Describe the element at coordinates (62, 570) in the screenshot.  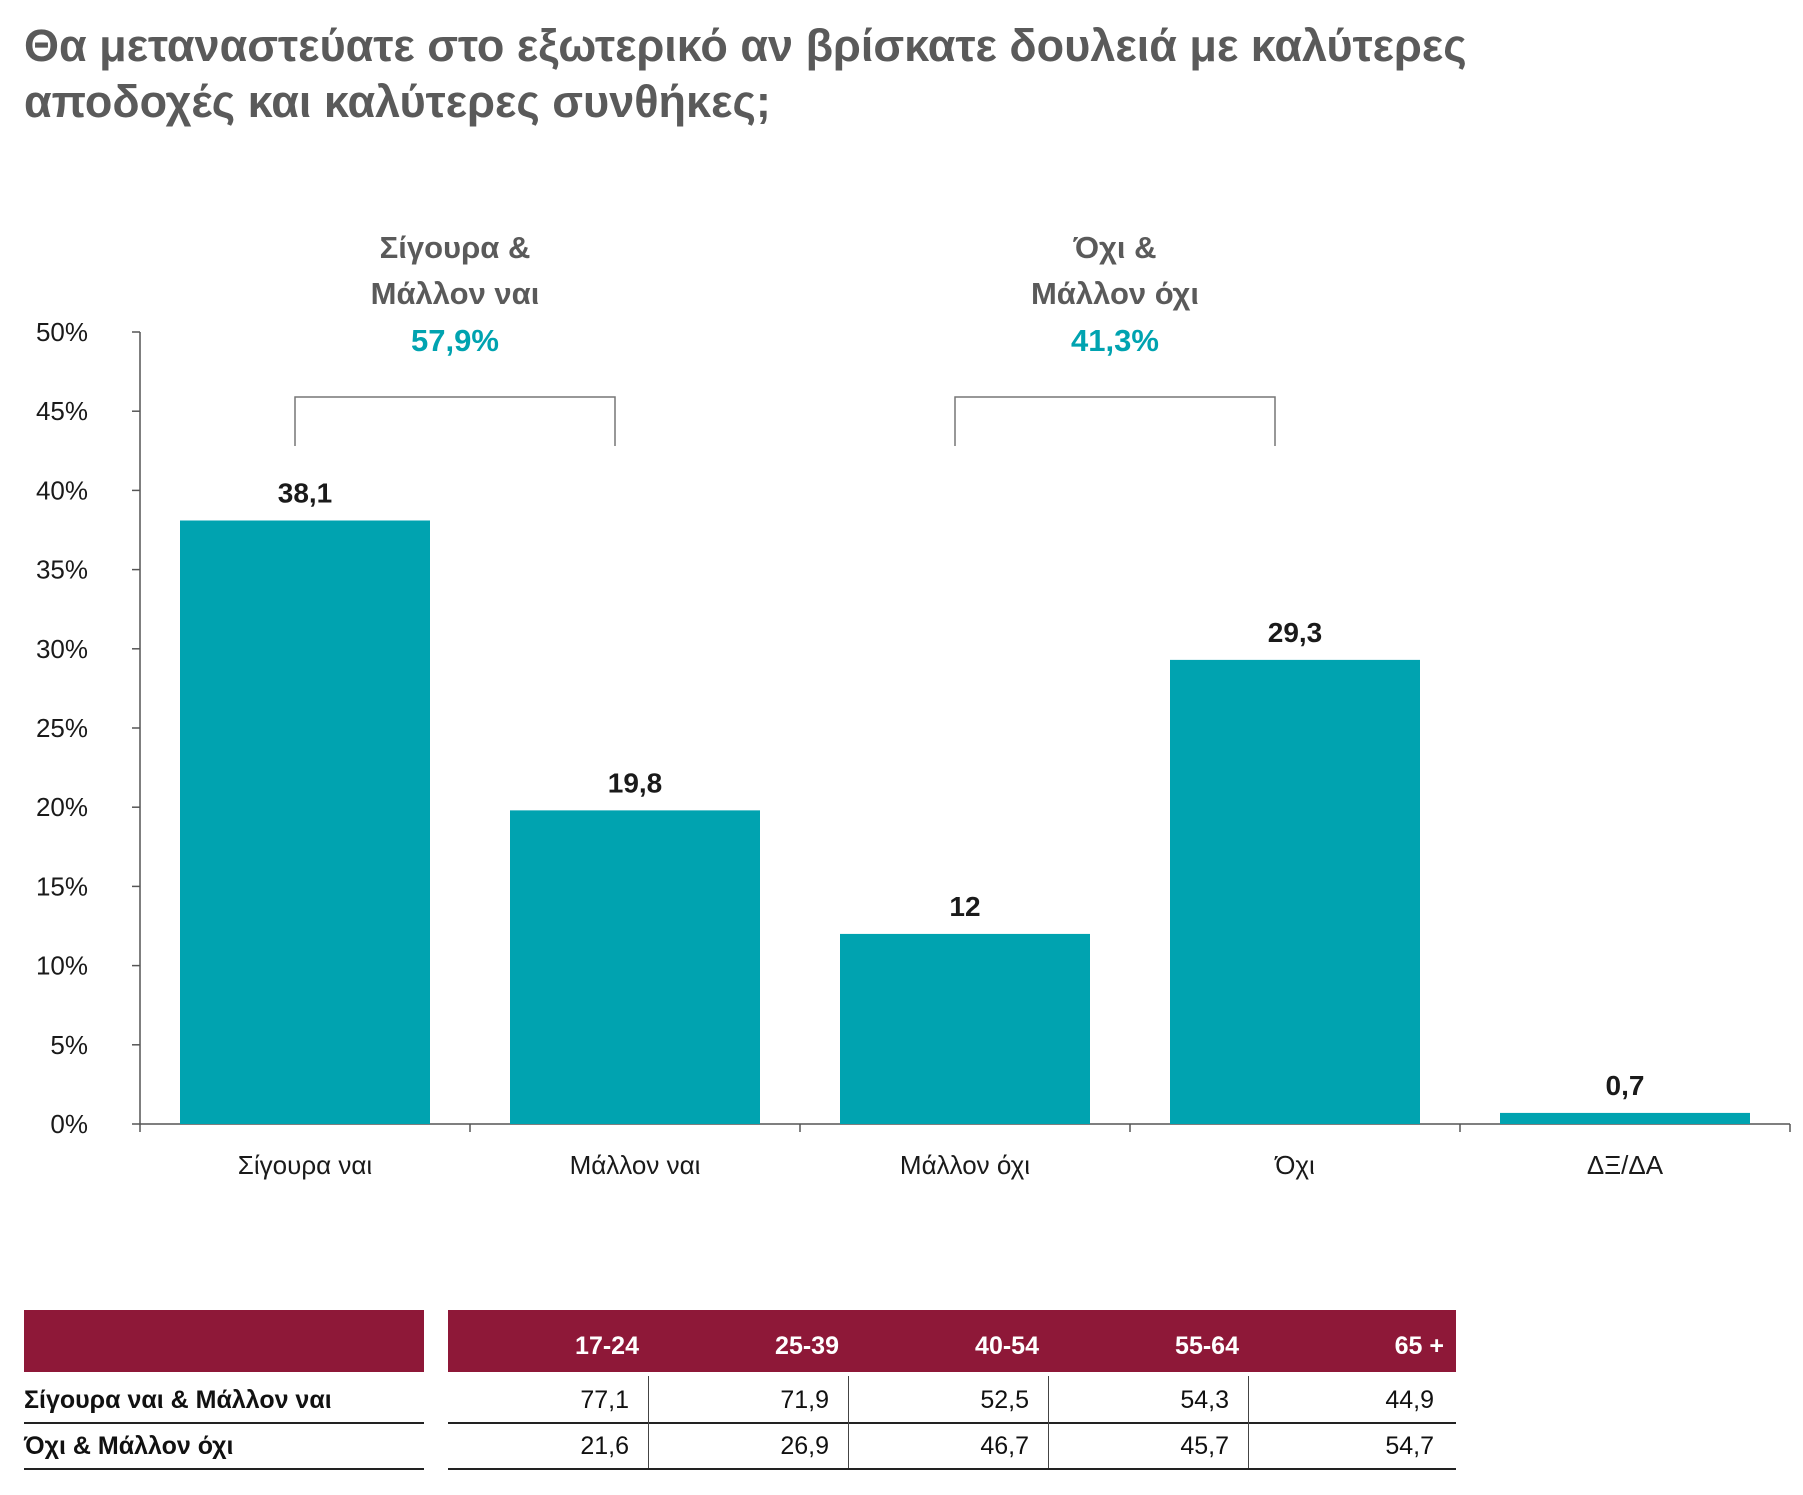
I see `y-tick-label: 35%` at that location.